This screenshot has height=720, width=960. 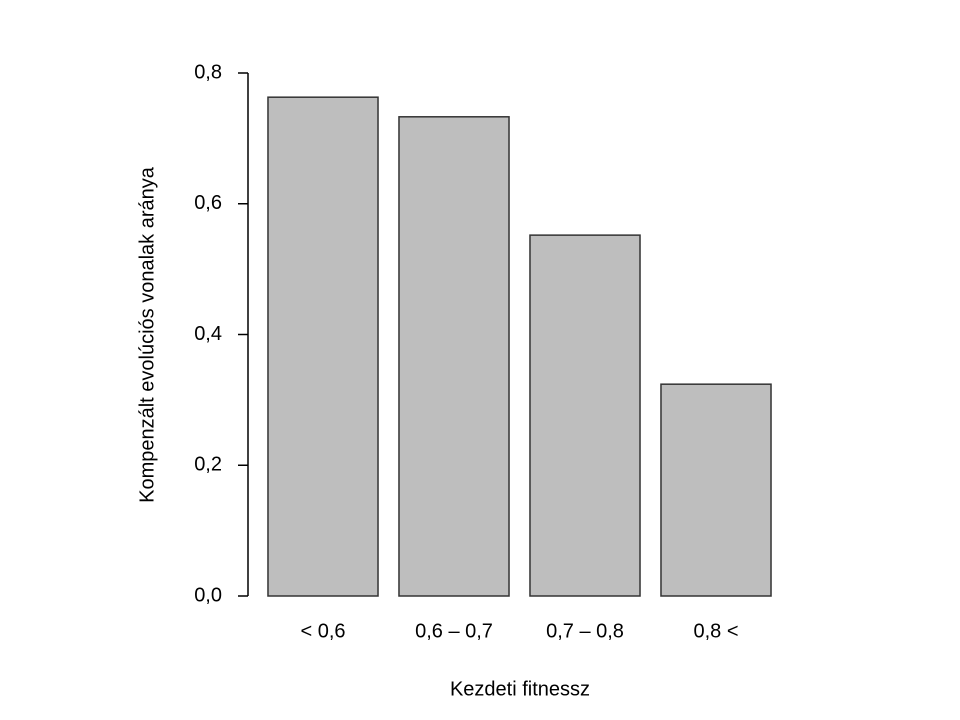 I want to click on y-tick-label: 0,2, so click(x=208, y=465).